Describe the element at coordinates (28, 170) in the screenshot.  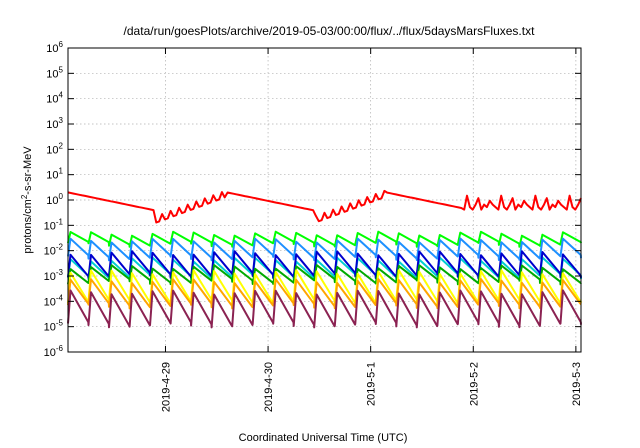
I see `y-axis-label-suffix: -s-sr-MeV` at that location.